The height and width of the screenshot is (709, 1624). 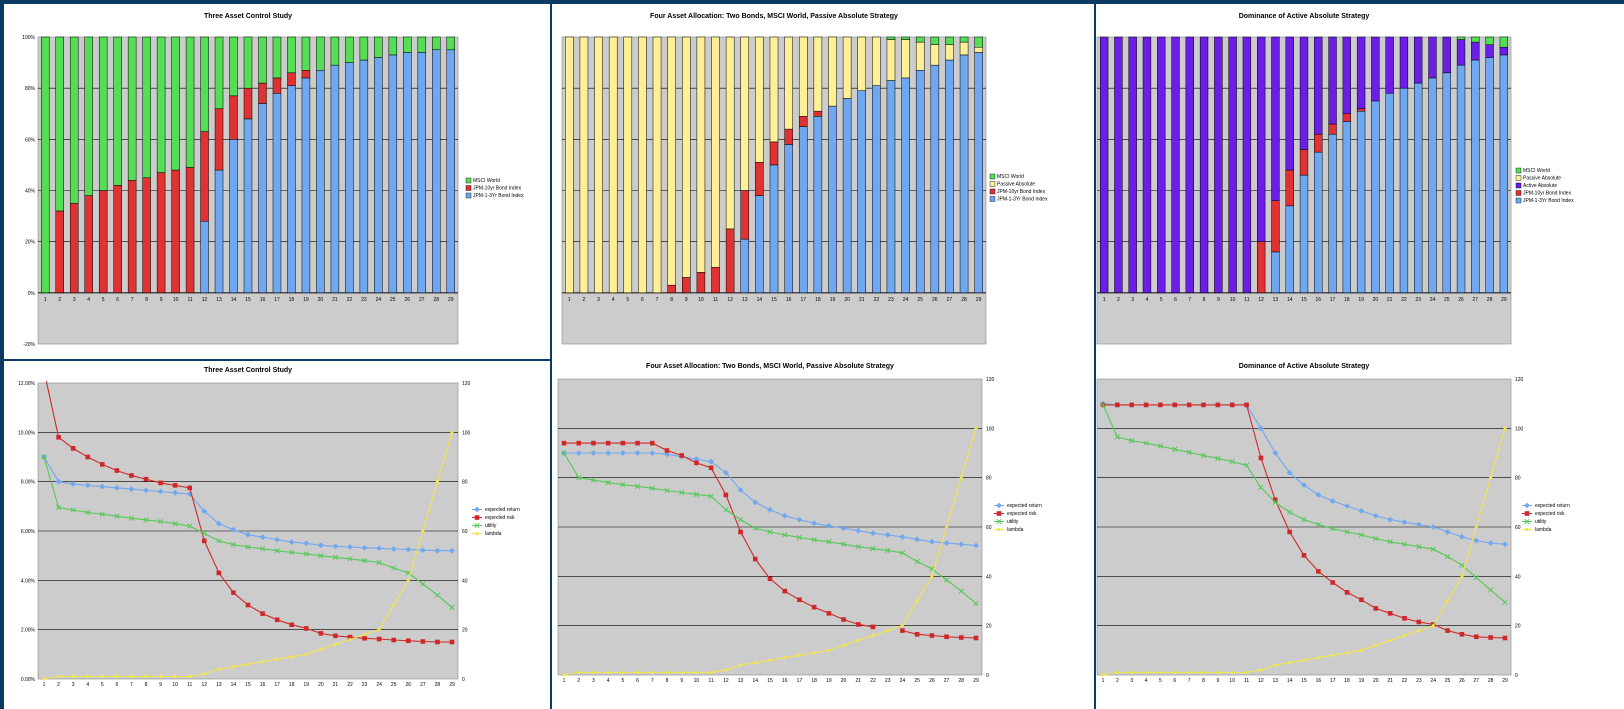 I want to click on legend-label: utility, so click(x=1541, y=522).